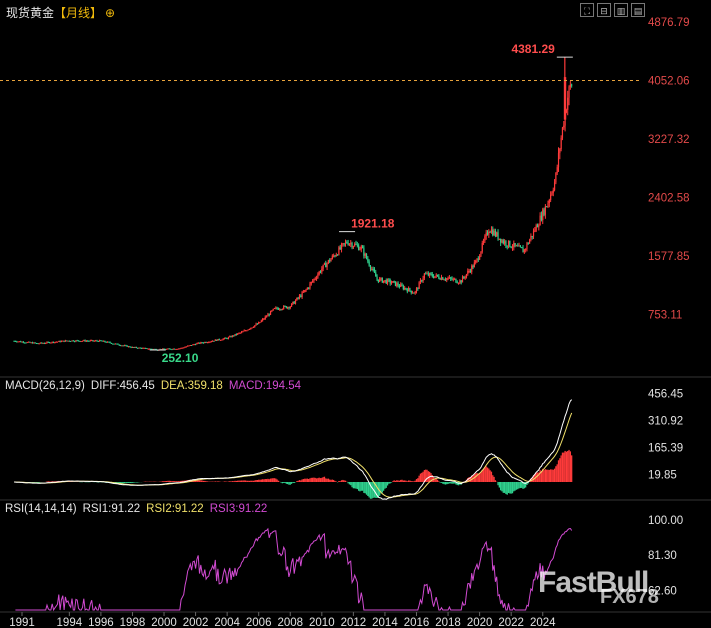 Image resolution: width=711 pixels, height=628 pixels. What do you see at coordinates (604, 10) in the screenshot?
I see `minimize-icon: ⊟` at bounding box center [604, 10].